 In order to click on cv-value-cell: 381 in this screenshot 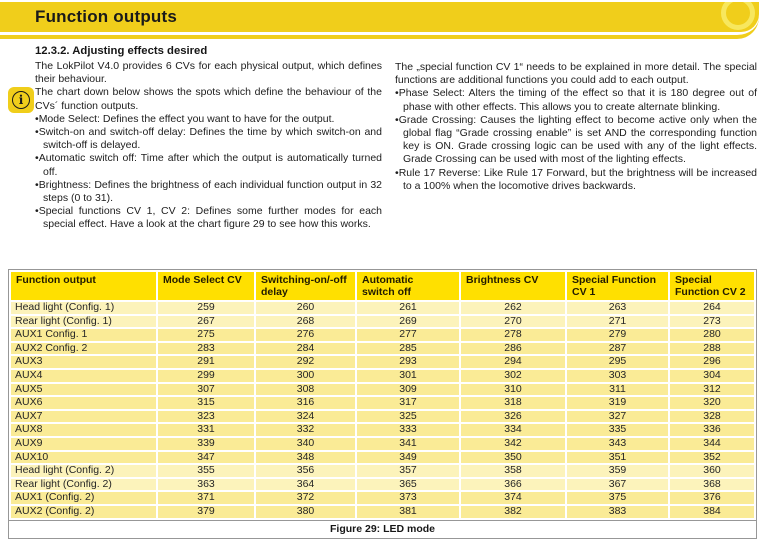, I will do `click(408, 511)`.